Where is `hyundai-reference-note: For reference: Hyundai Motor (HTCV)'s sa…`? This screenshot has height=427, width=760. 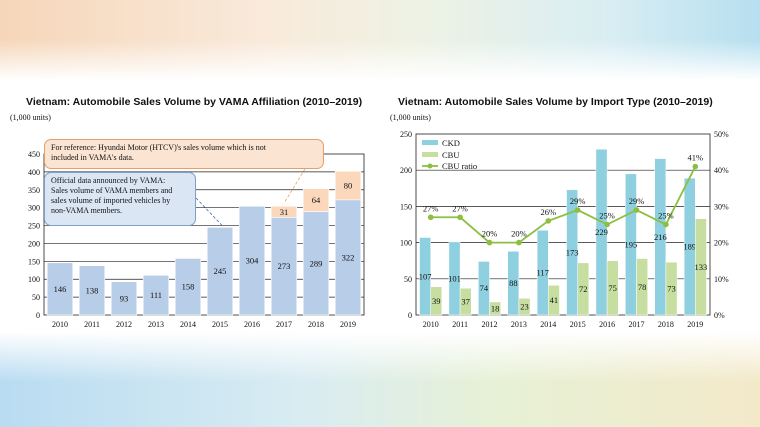 hyundai-reference-note: For reference: Hyundai Motor (HTCV)'s sa… is located at coordinates (184, 154).